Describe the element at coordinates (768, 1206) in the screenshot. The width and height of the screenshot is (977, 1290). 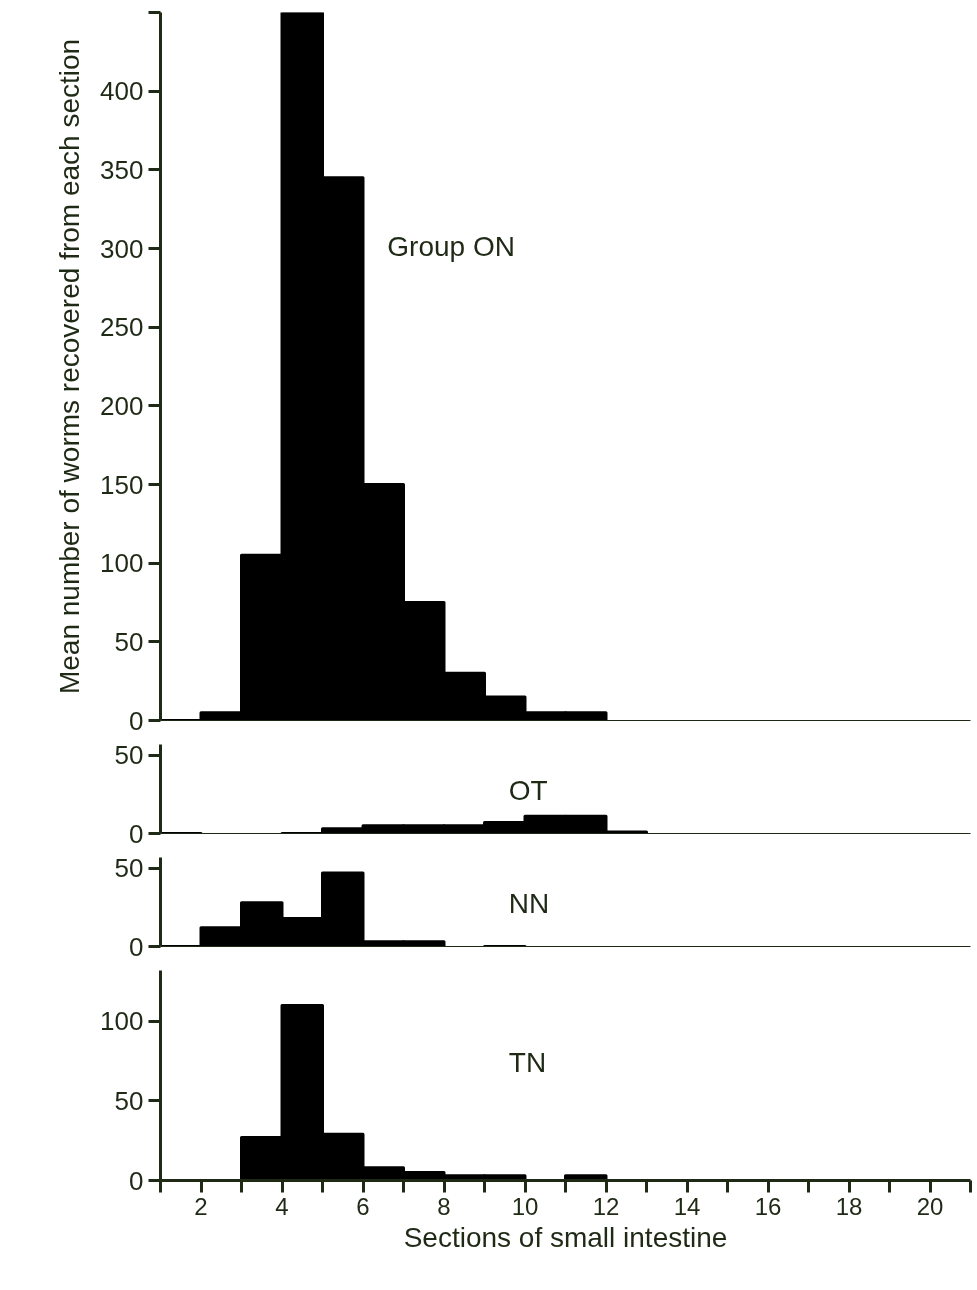
I see `x-tick-label: 16` at that location.